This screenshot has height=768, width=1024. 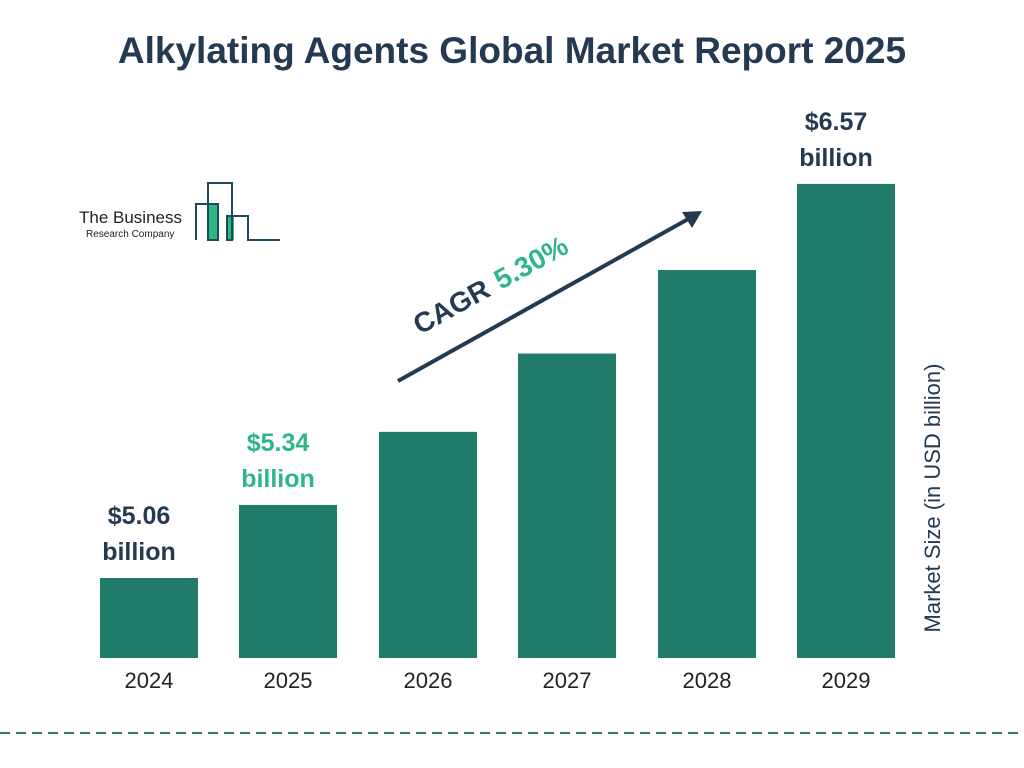 I want to click on bar-2028, so click(x=707, y=464).